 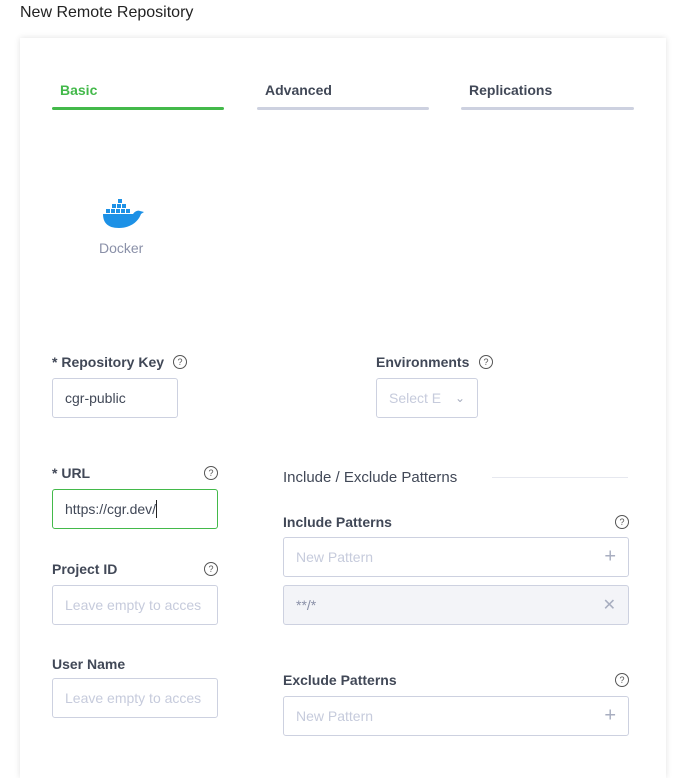 What do you see at coordinates (343, 108) in the screenshot?
I see `tab-advanced-indicator` at bounding box center [343, 108].